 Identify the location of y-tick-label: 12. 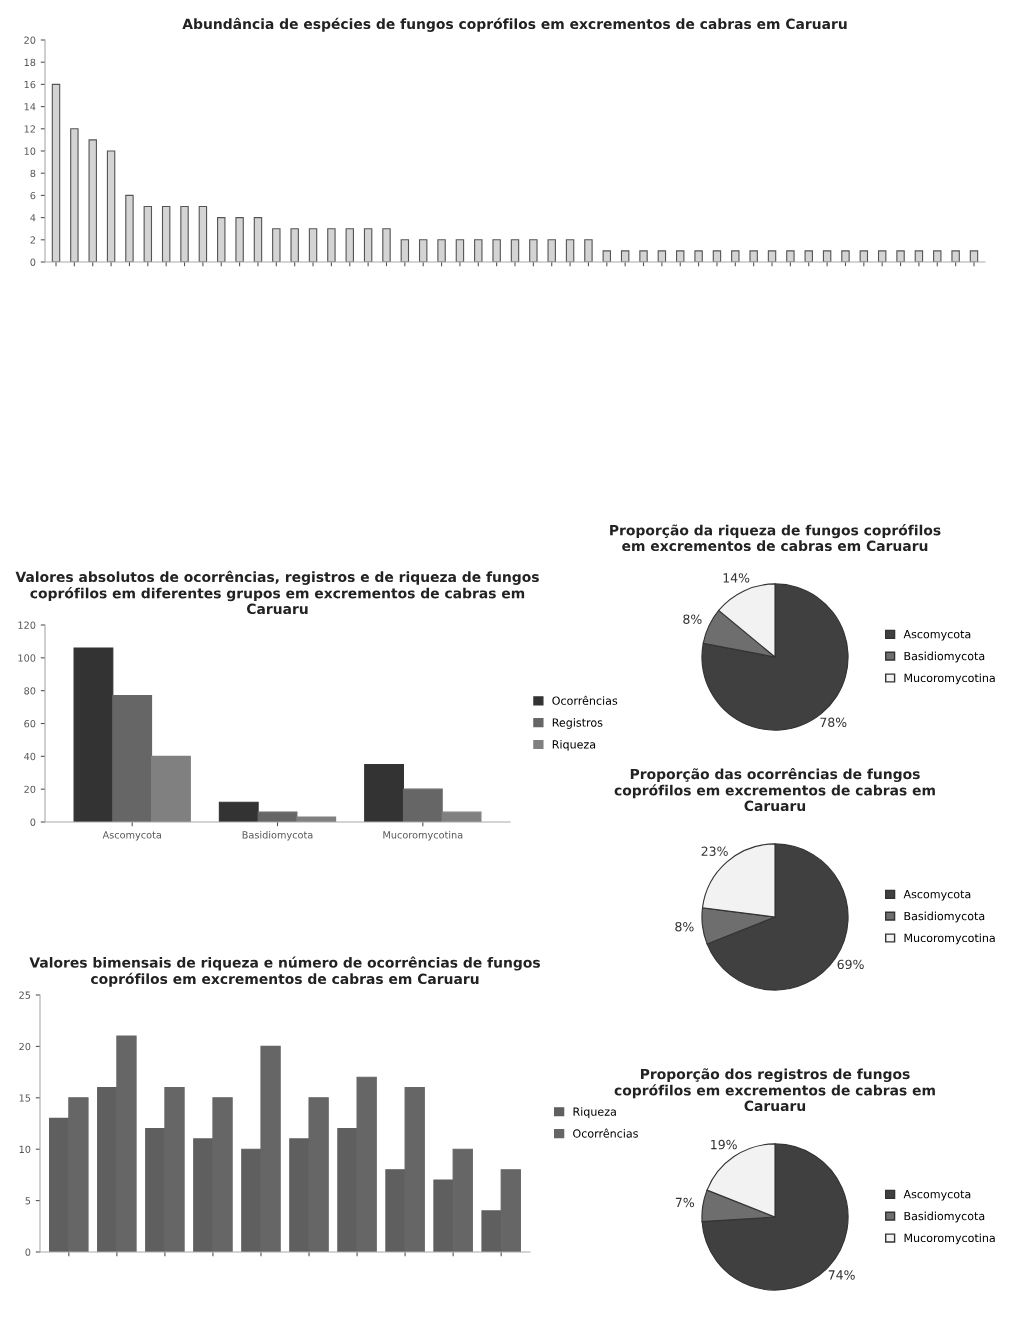
(29, 129).